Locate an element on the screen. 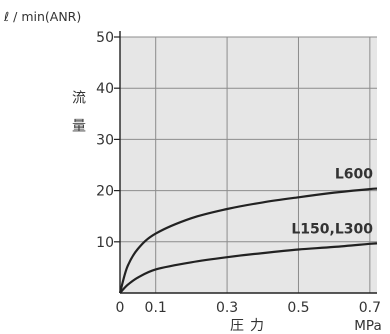  y-axis-unit-label: ℓ / min(ANR) is located at coordinates (42, 16).